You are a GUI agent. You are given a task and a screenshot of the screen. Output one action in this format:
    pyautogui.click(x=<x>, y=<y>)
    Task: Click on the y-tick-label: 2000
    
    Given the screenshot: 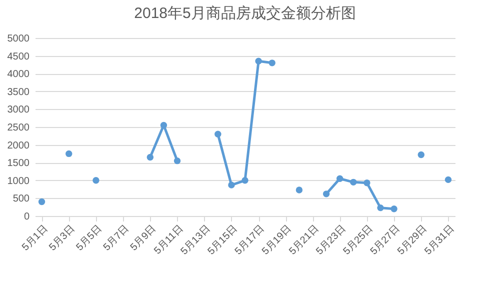 What is the action you would take?
    pyautogui.click(x=18, y=146)
    